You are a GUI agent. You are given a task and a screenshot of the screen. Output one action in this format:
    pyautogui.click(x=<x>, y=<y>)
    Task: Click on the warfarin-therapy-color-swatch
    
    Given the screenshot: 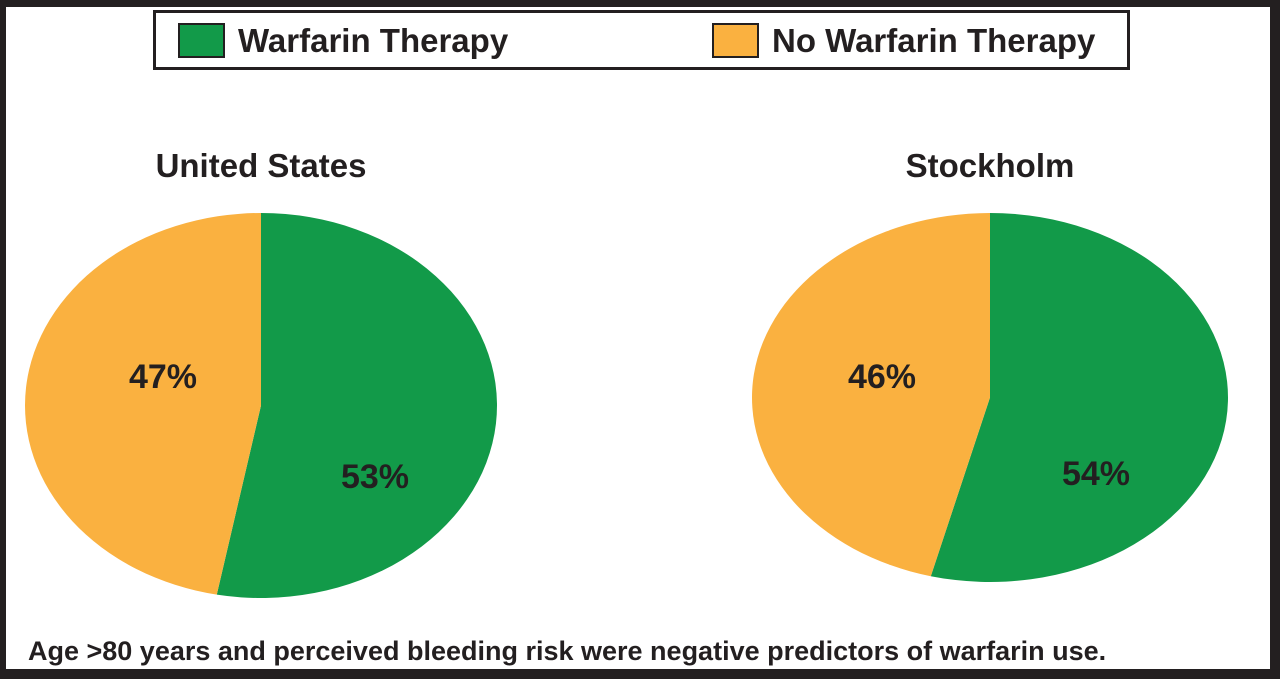 What is the action you would take?
    pyautogui.click(x=201, y=40)
    